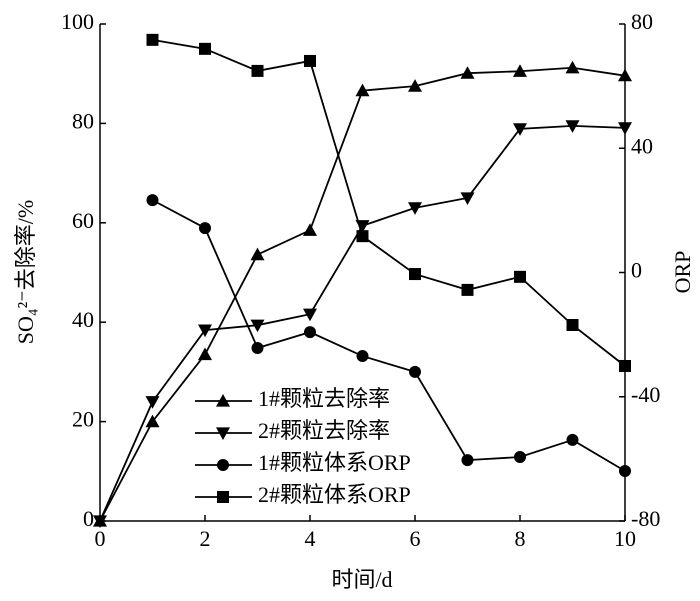 The height and width of the screenshot is (601, 700). What do you see at coordinates (83, 120) in the screenshot?
I see `y-tick-label: 80` at bounding box center [83, 120].